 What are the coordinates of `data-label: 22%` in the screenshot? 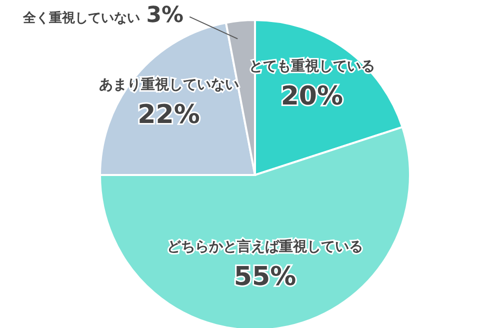 It's located at (169, 115).